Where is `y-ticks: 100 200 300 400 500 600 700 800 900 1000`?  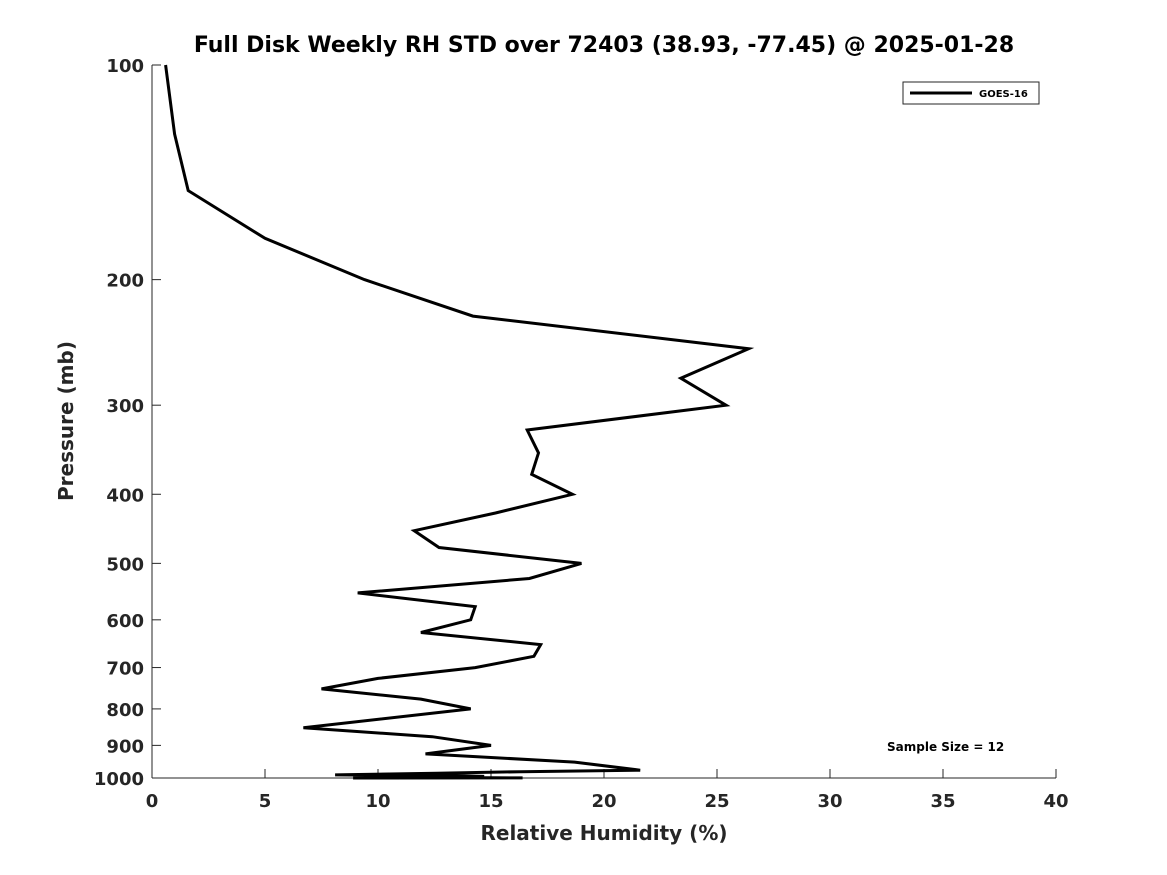 y-ticks: 100 200 300 400 500 600 700 800 900 1000 is located at coordinates (127, 423).